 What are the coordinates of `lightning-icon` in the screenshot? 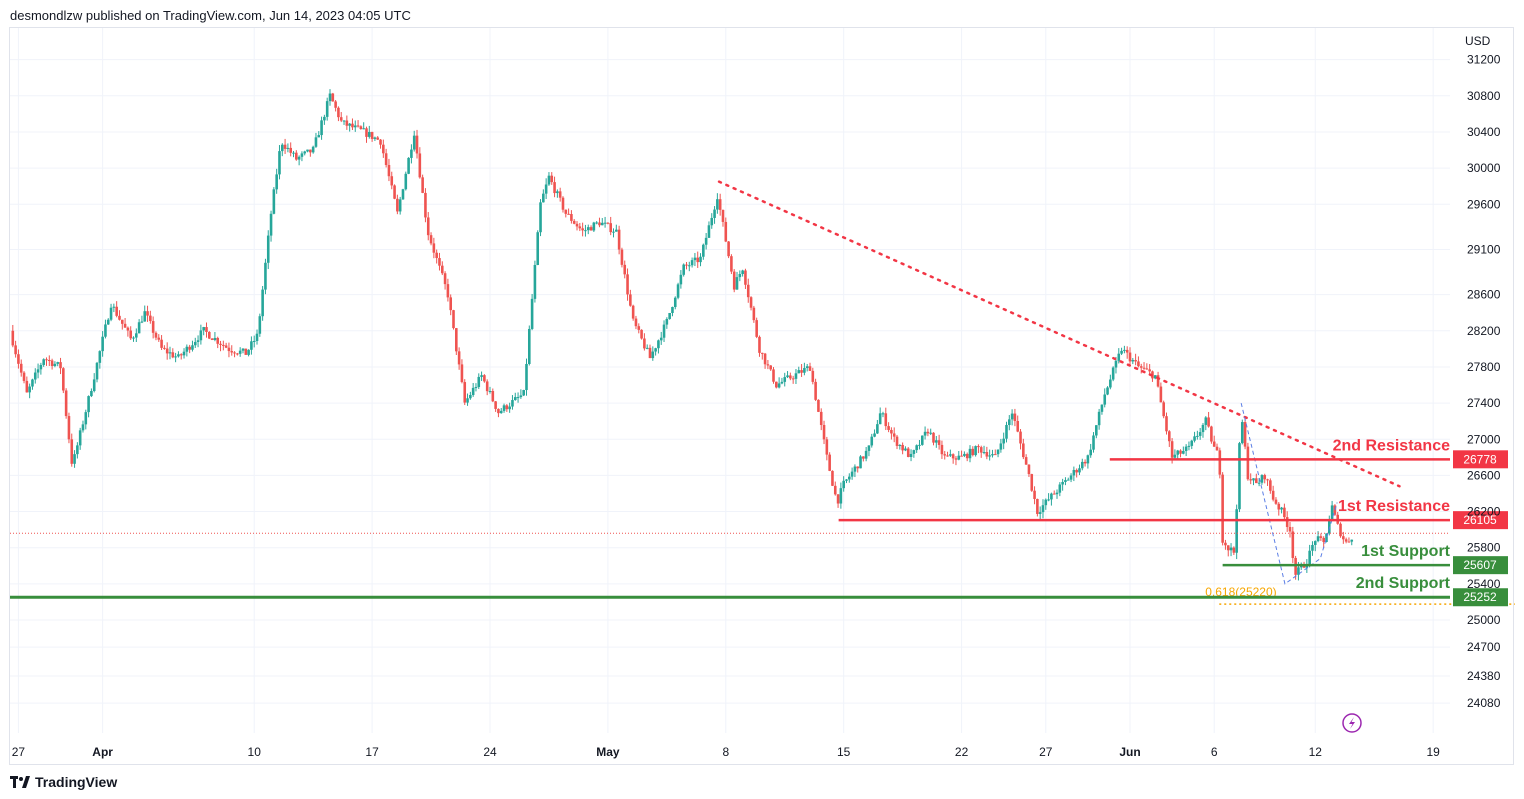 It's located at (1352, 723).